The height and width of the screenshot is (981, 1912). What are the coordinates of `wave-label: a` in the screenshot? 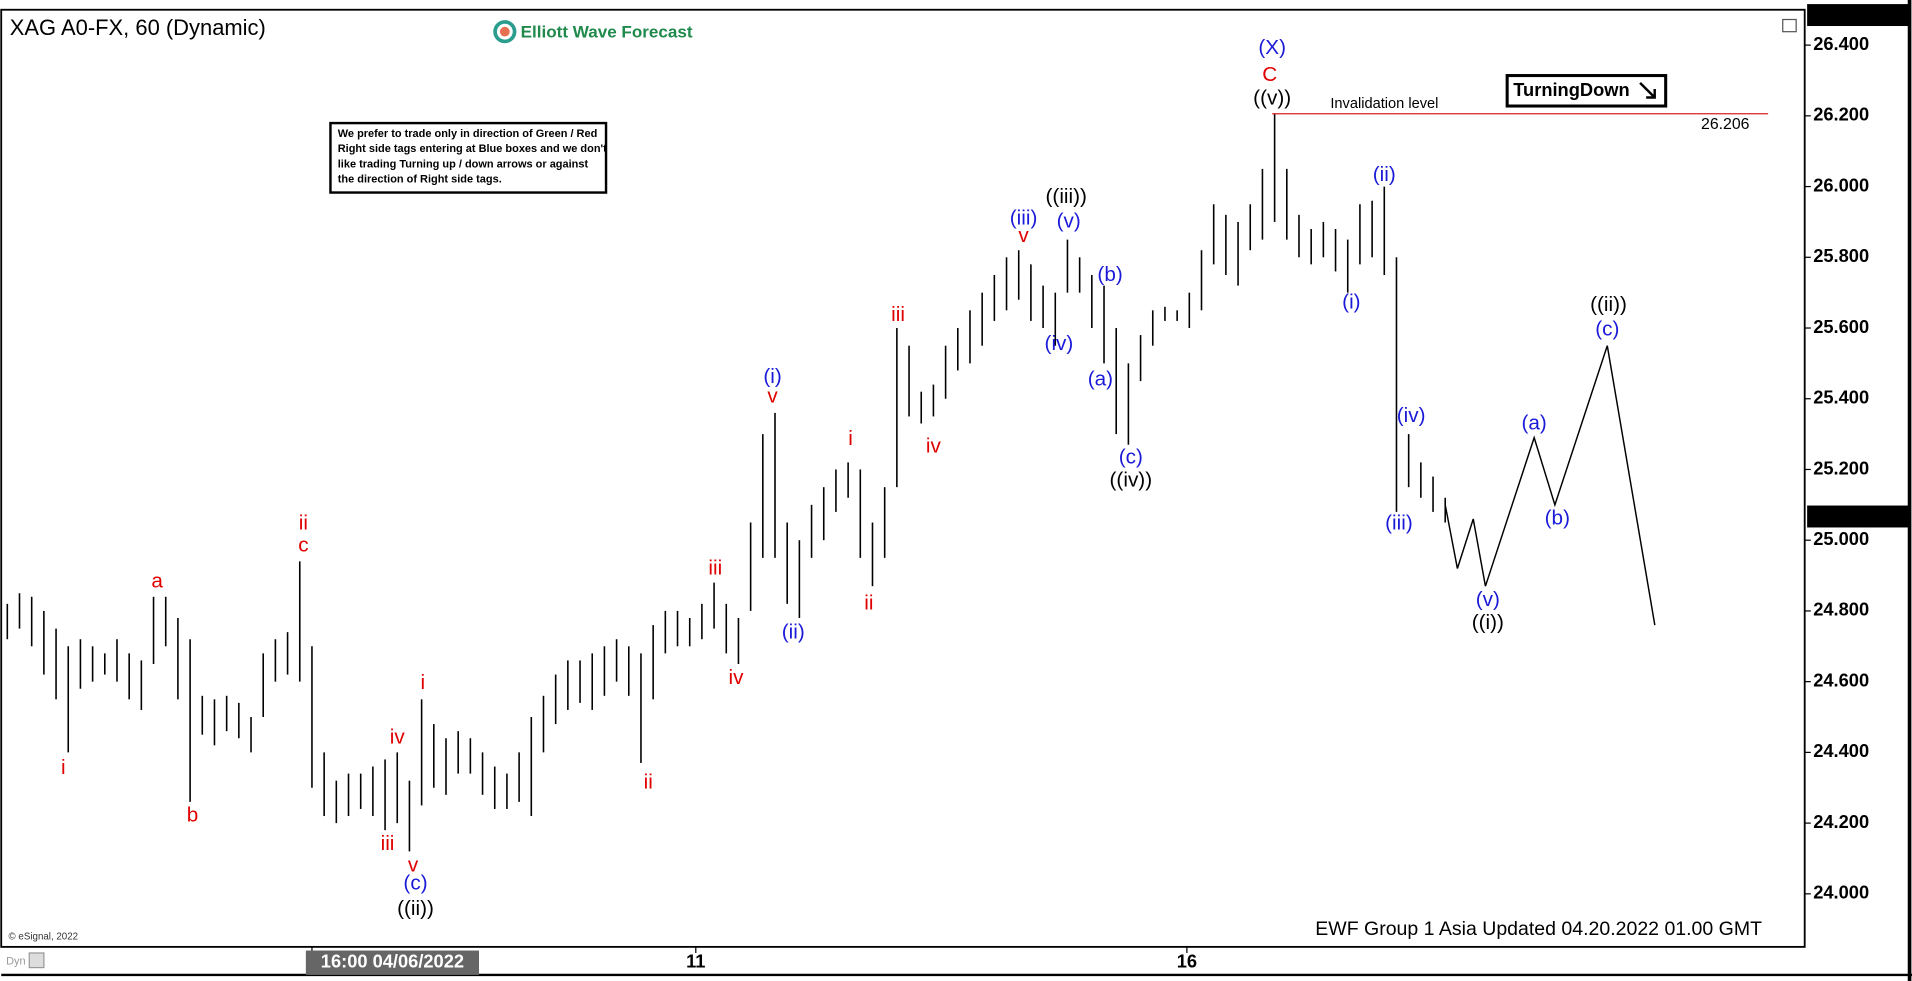 It's located at (157, 581).